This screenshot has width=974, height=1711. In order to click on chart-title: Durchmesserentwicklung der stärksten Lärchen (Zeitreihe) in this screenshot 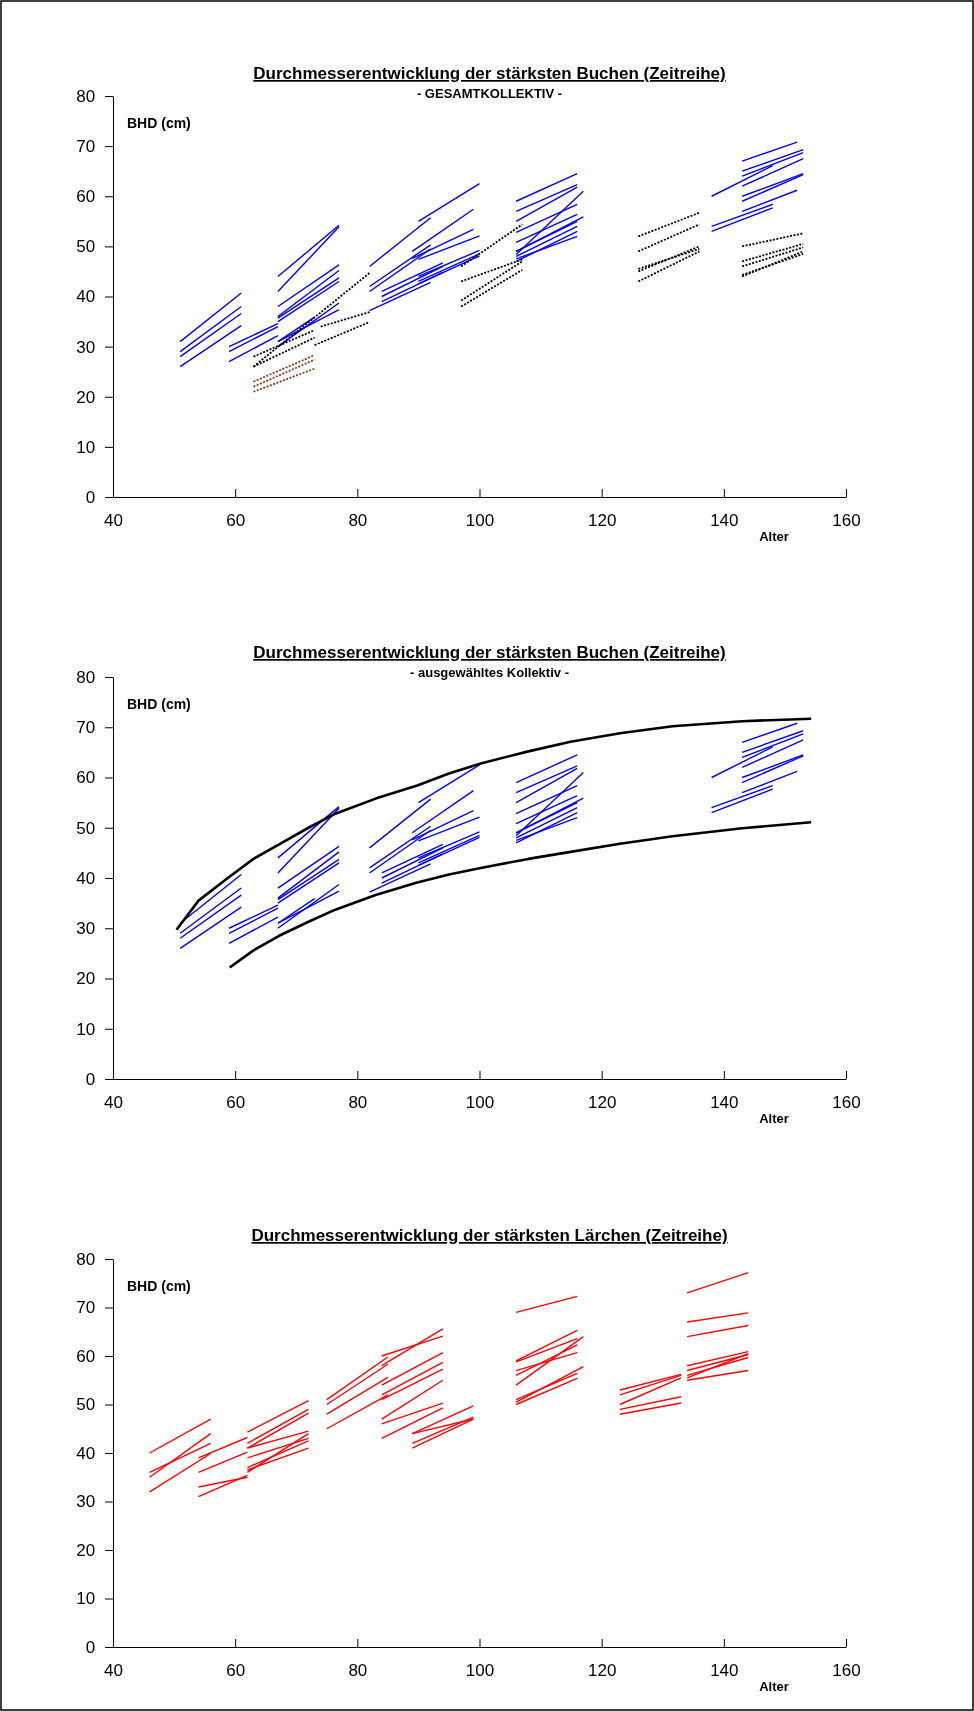, I will do `click(489, 1235)`.